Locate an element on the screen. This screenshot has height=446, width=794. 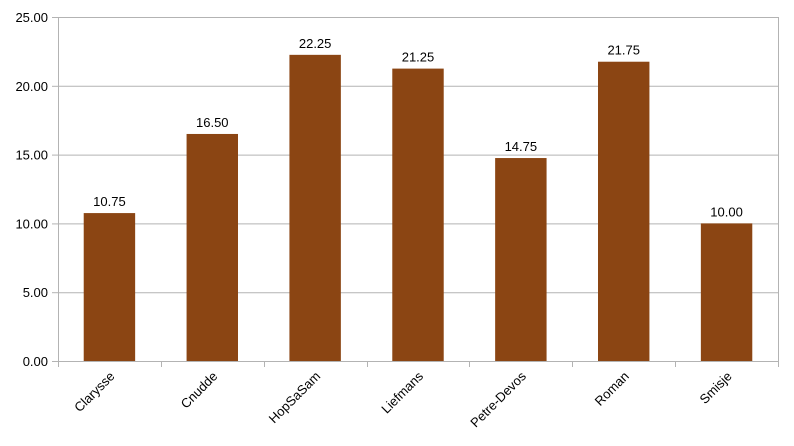
data-label: 21.75 is located at coordinates (623, 50).